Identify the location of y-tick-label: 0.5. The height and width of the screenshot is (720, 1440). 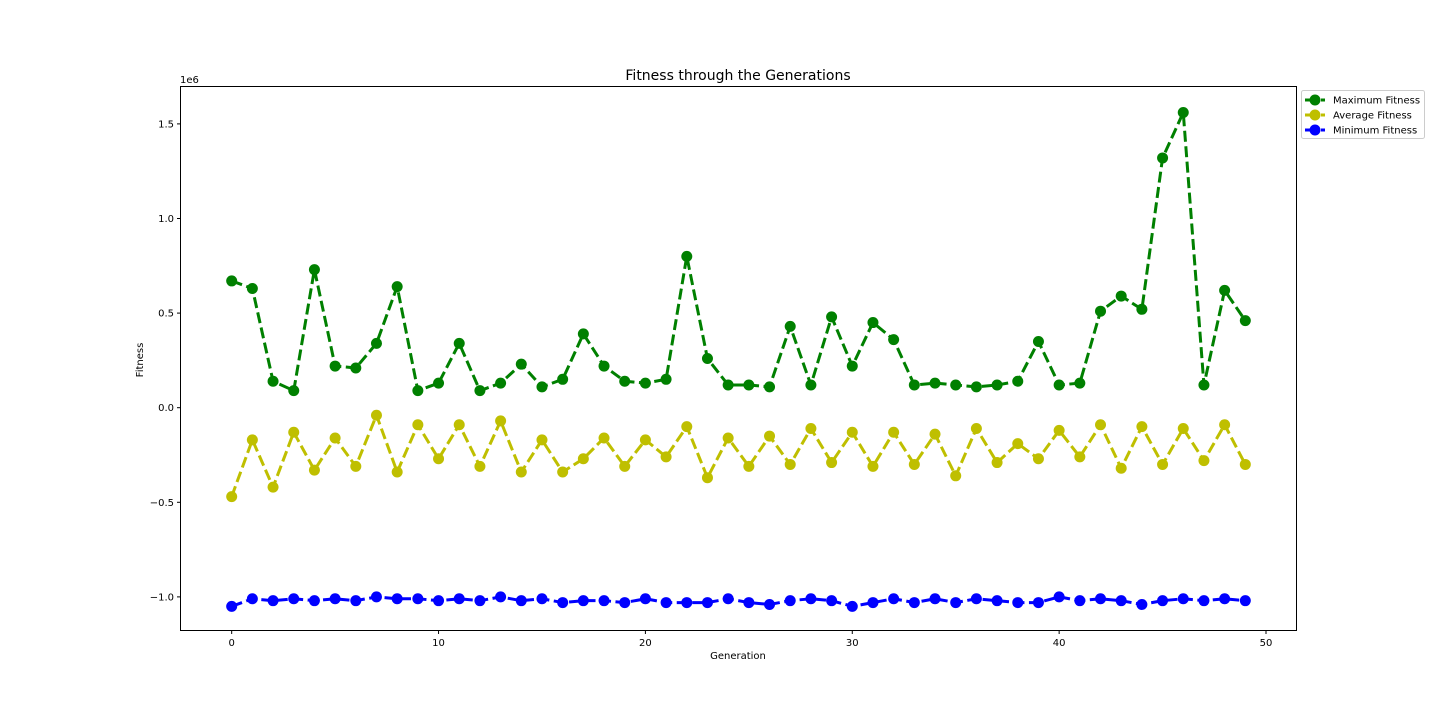
(166, 314).